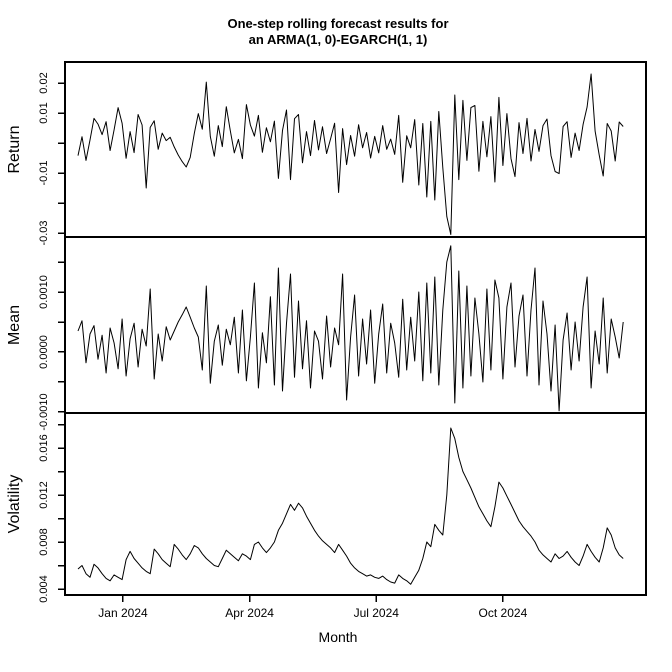 The image size is (672, 672). Describe the element at coordinates (44, 112) in the screenshot. I see `return-y-tick-label: 0.01` at that location.